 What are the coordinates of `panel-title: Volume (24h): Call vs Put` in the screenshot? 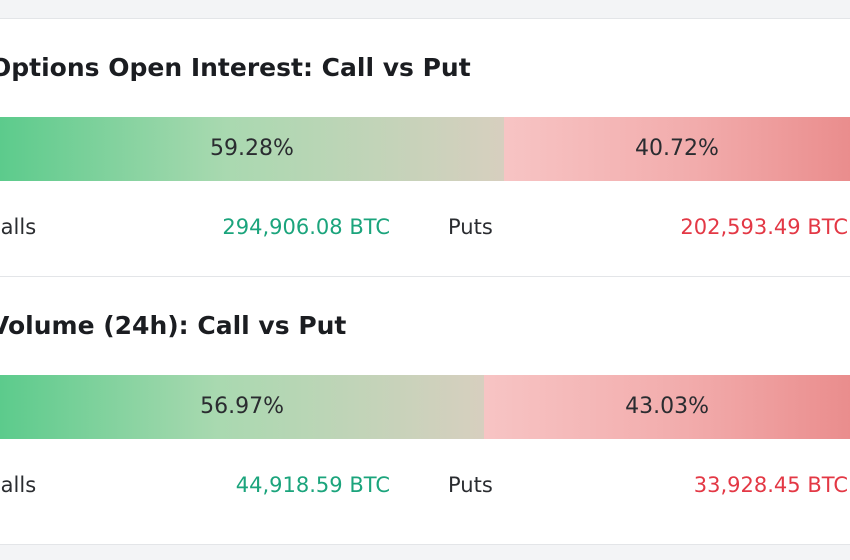 It's located at (173, 325).